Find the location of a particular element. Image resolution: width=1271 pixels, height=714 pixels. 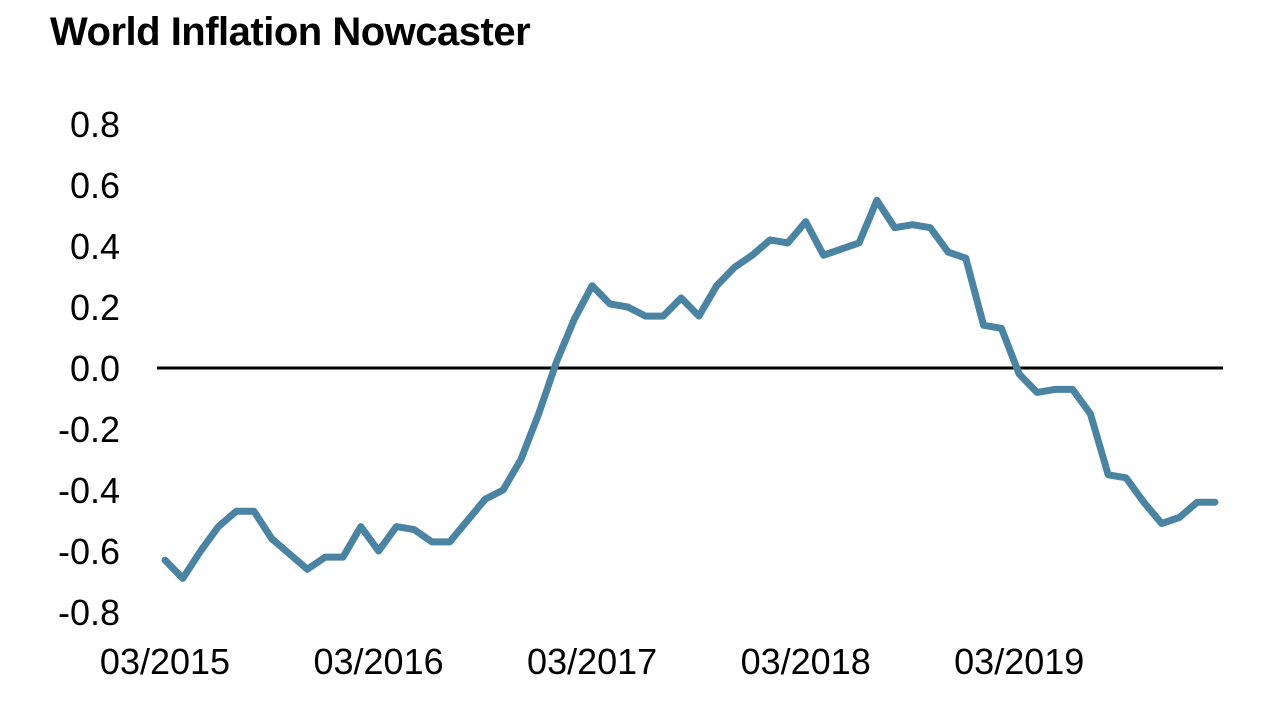

y-tick-label: 0.4 is located at coordinates (95, 246).